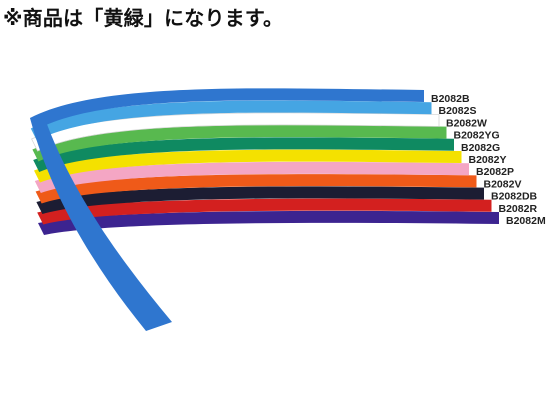  What do you see at coordinates (458, 111) in the screenshot?
I see `variant-code-b2082s: B2082S` at bounding box center [458, 111].